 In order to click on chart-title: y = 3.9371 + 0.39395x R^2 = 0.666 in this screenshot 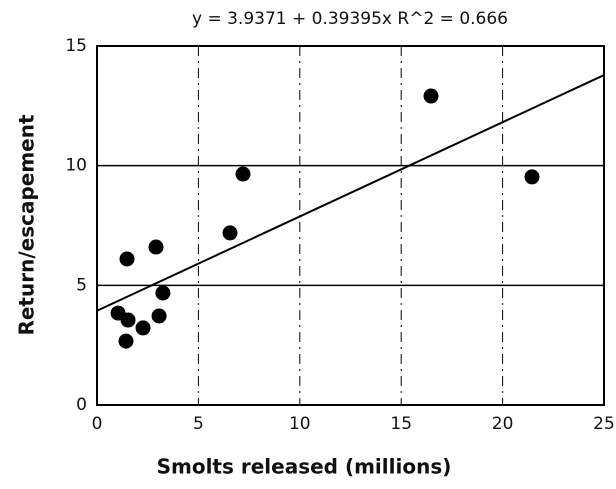, I will do `click(350, 19)`.